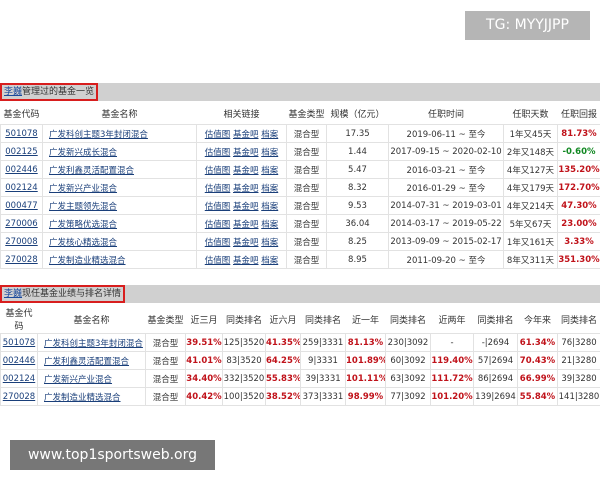 Image resolution: width=600 pixels, height=480 pixels. Describe the element at coordinates (578, 151) in the screenshot. I see `table-cell: -0.60%` at that location.